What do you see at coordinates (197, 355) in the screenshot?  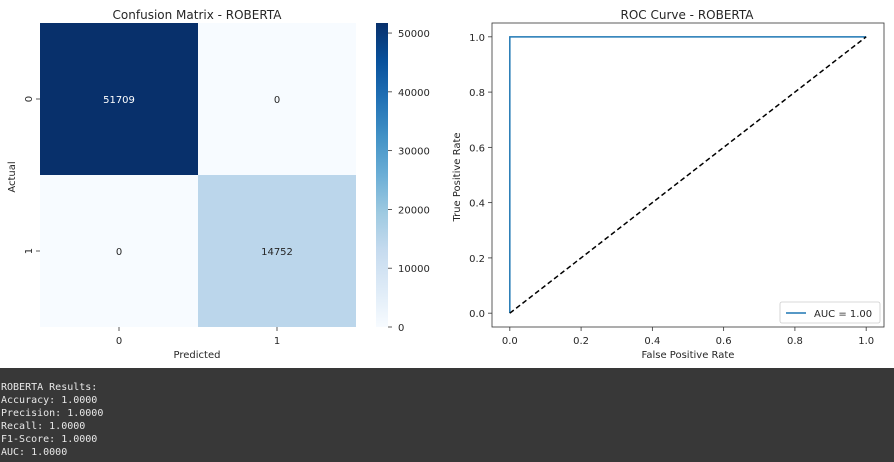 I see `heatmap-x-axis-label: Predicted` at bounding box center [197, 355].